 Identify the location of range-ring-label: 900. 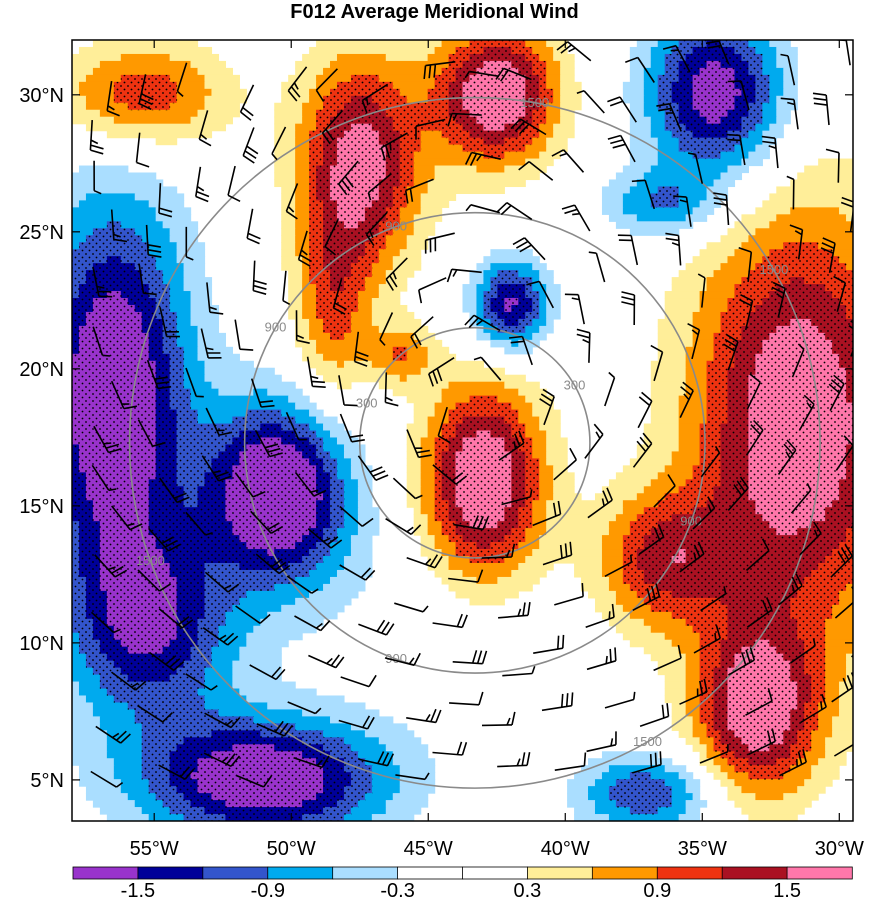
(396, 226).